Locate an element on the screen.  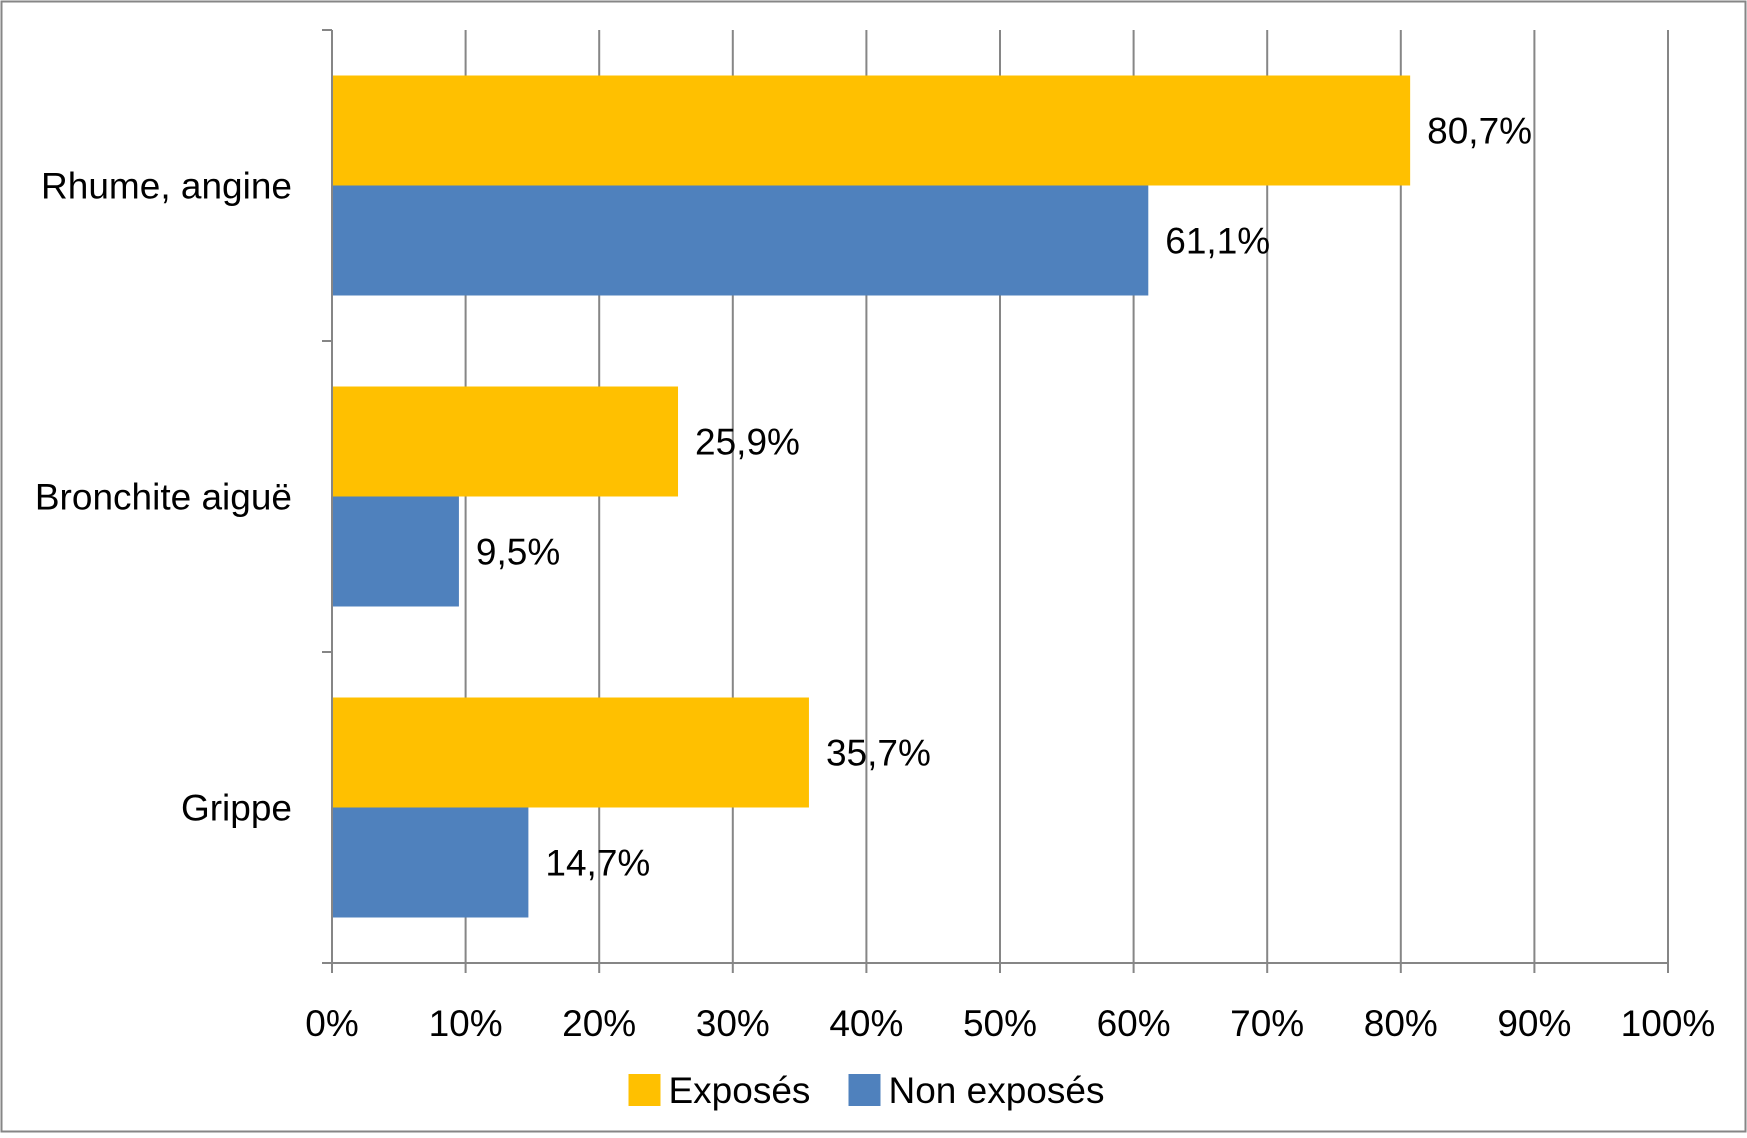
x-tick-label: 80% is located at coordinates (1401, 1023).